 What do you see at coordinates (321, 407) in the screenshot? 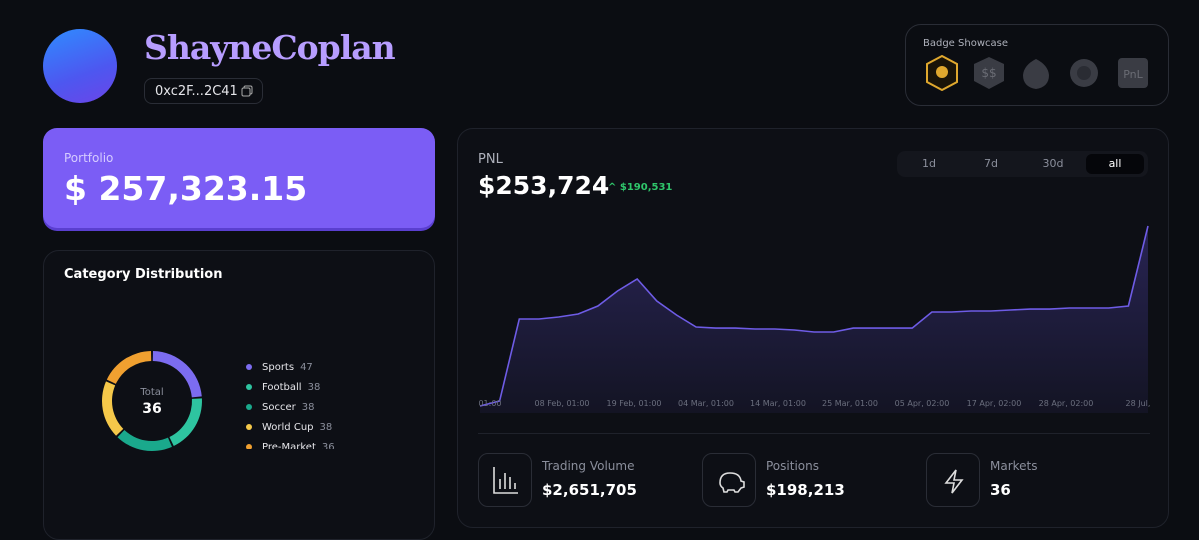
I see `legend-item: Soccer 38` at bounding box center [321, 407].